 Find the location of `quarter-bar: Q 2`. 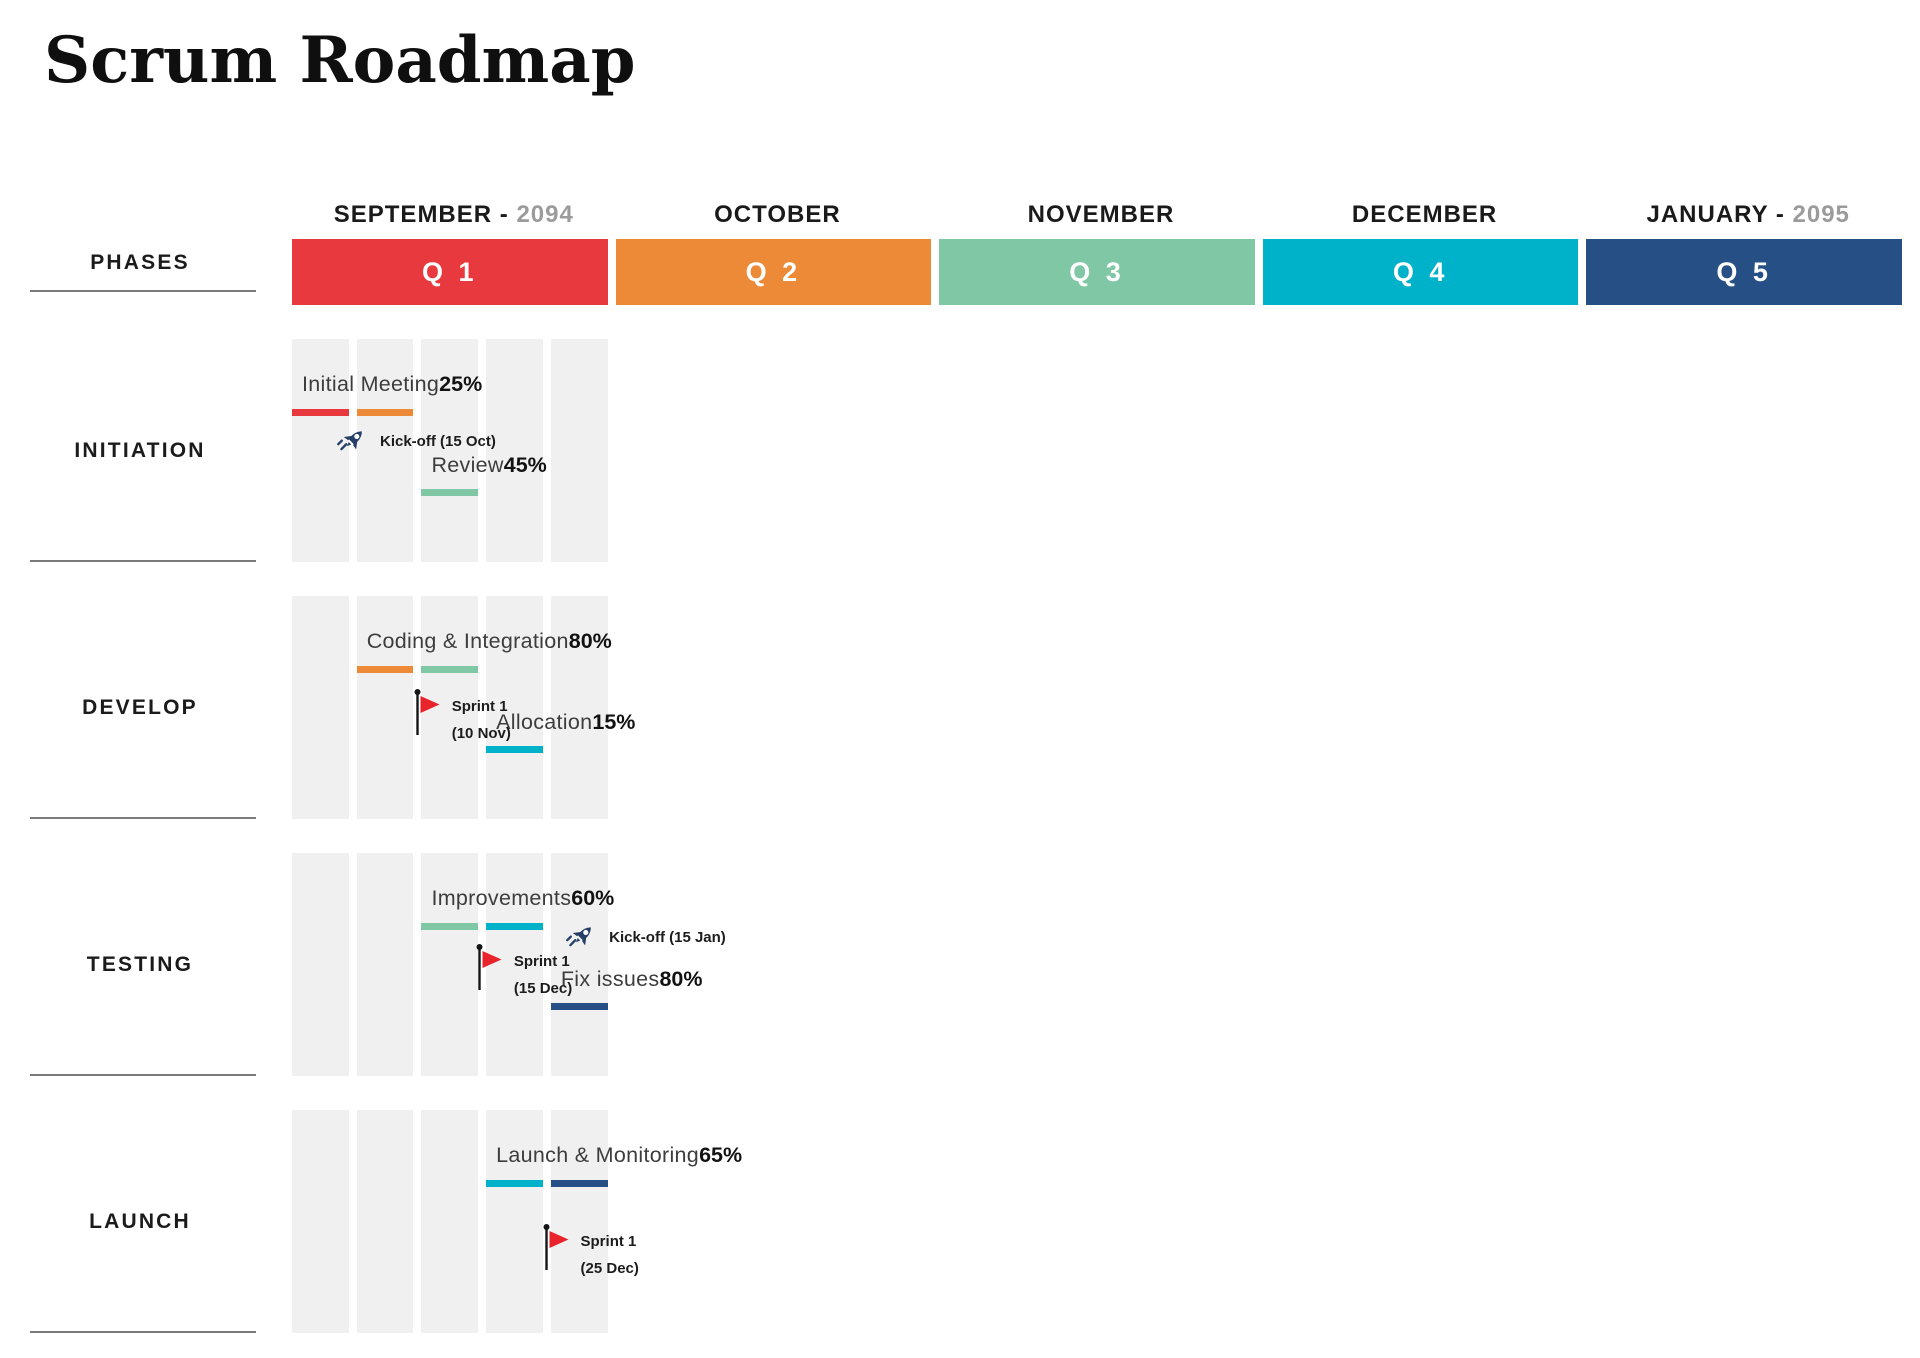

quarter-bar: Q 2 is located at coordinates (773, 272).